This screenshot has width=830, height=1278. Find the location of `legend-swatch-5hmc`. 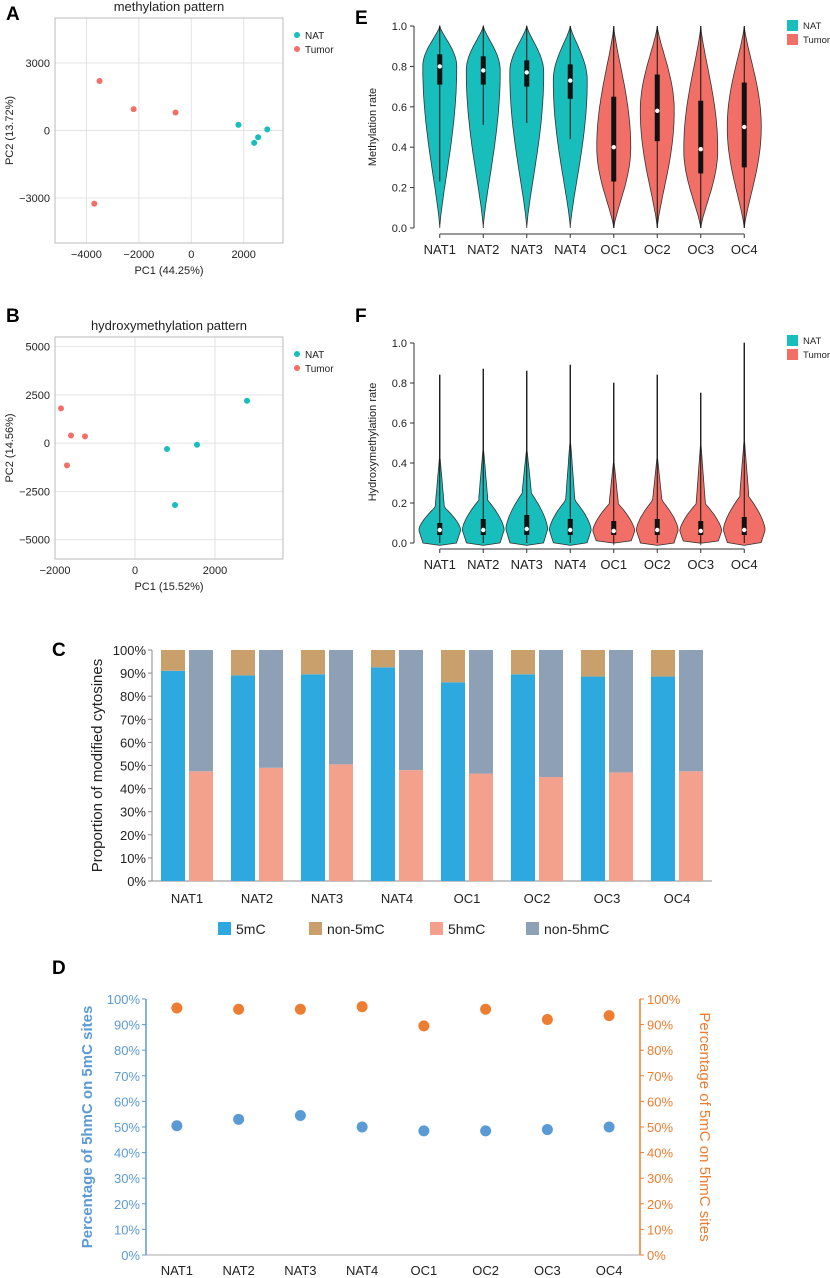

legend-swatch-5hmc is located at coordinates (436, 928).